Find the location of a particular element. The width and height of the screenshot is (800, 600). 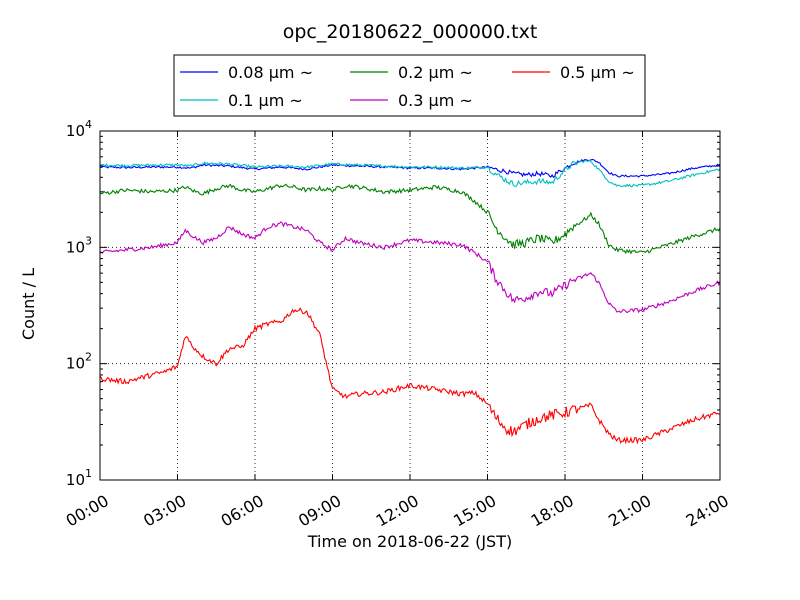

legend-label-1: 0.08 μm ~ is located at coordinates (270, 72).